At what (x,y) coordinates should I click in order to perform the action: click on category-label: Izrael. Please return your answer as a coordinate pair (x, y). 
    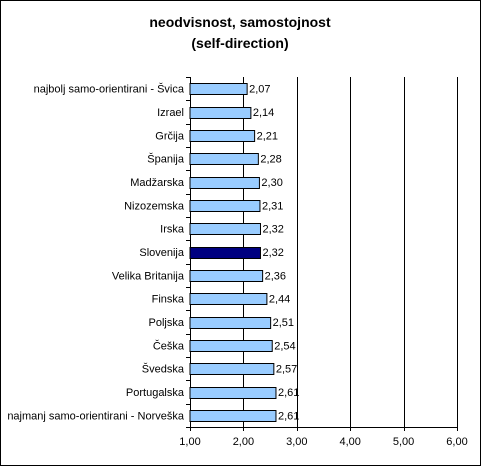
    Looking at the image, I should click on (170, 113).